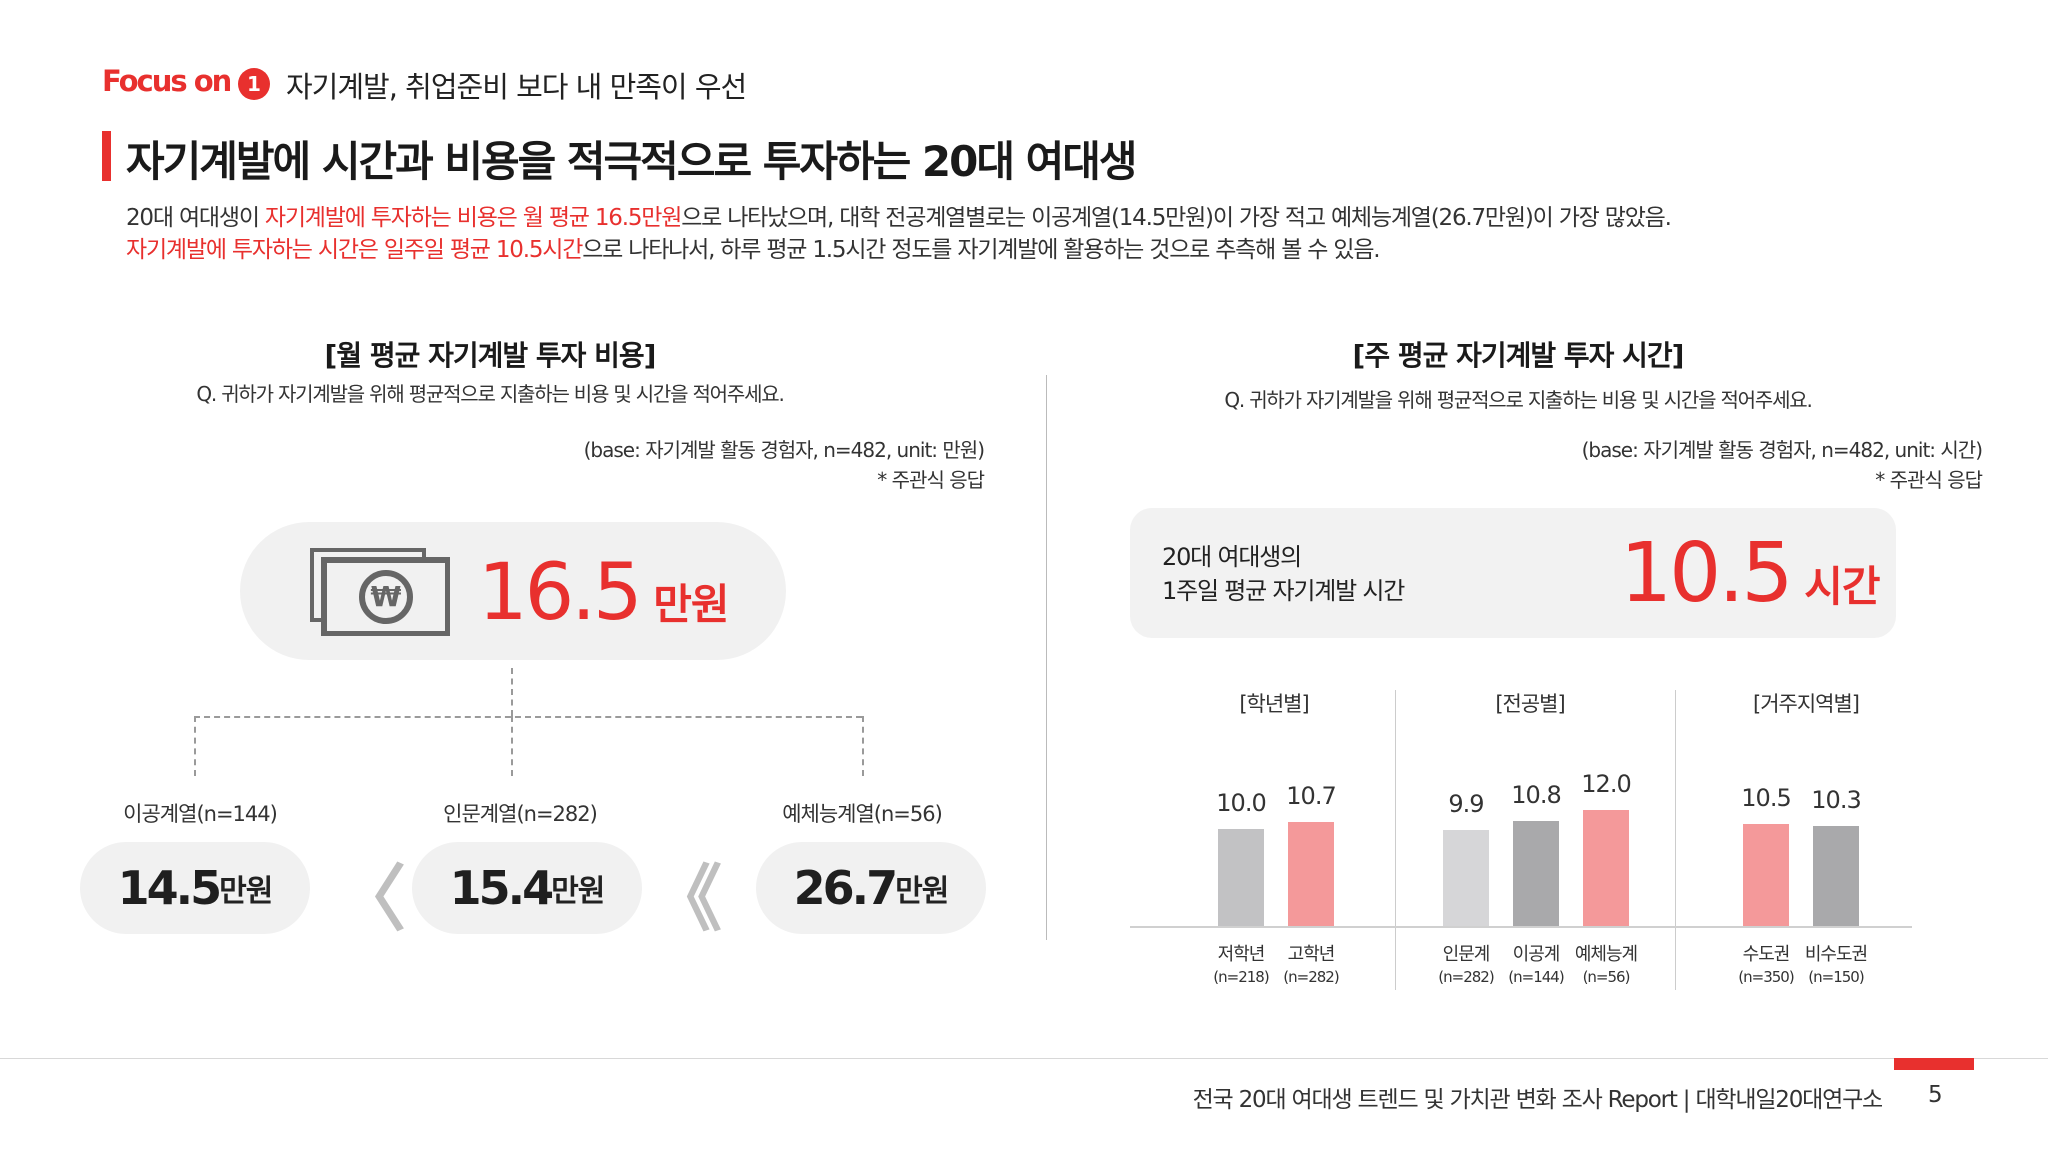 This screenshot has height=1152, width=2048. What do you see at coordinates (1766, 798) in the screenshot?
I see `time-bar-value-label: 10.5` at bounding box center [1766, 798].